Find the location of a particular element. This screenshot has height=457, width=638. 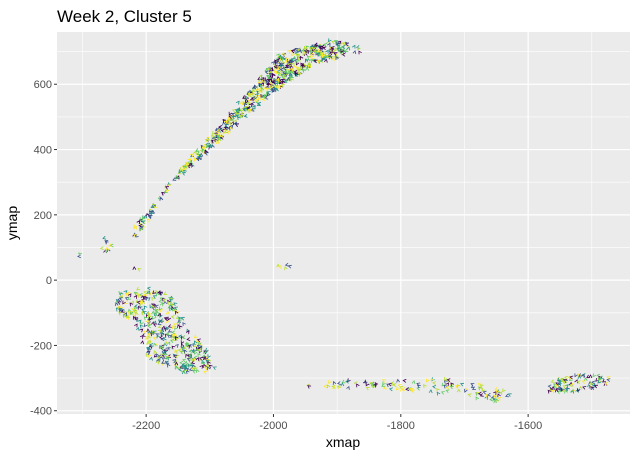

x-tick-label: -2000 is located at coordinates (273, 426).